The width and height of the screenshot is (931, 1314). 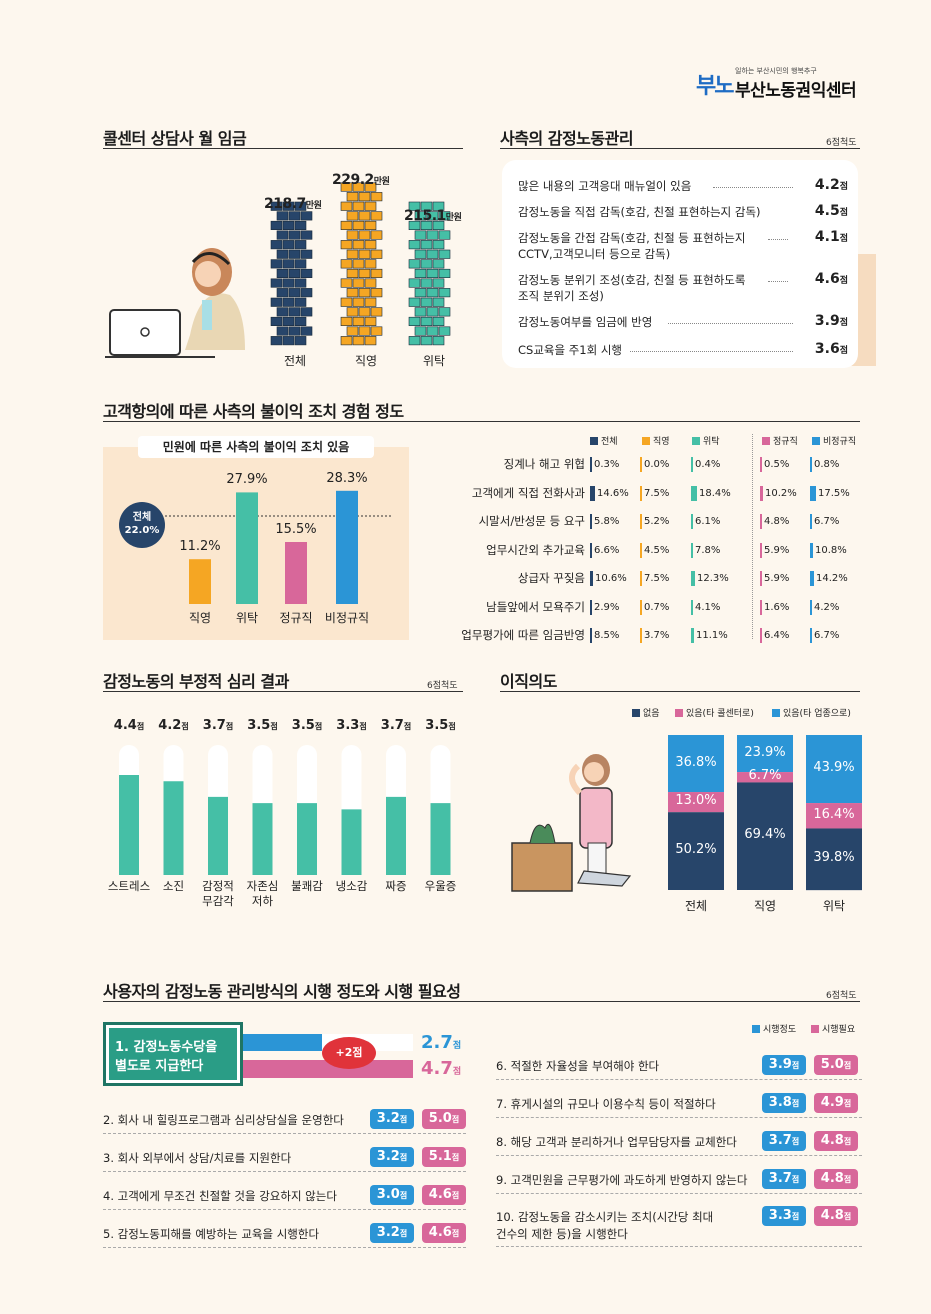 What do you see at coordinates (683, 322) in the screenshot?
I see `management-item-4: 감정노동여부를 임금에 반영 3.9점` at bounding box center [683, 322].